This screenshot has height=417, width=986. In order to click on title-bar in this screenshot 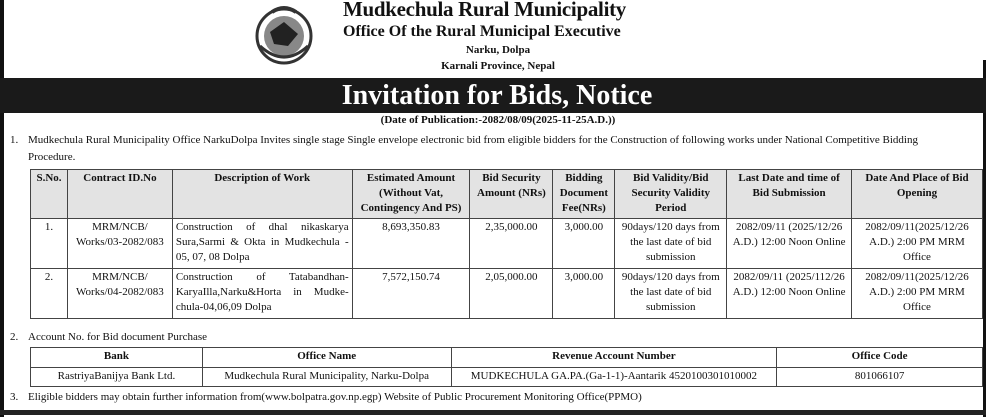, I will do `click(493, 95)`.